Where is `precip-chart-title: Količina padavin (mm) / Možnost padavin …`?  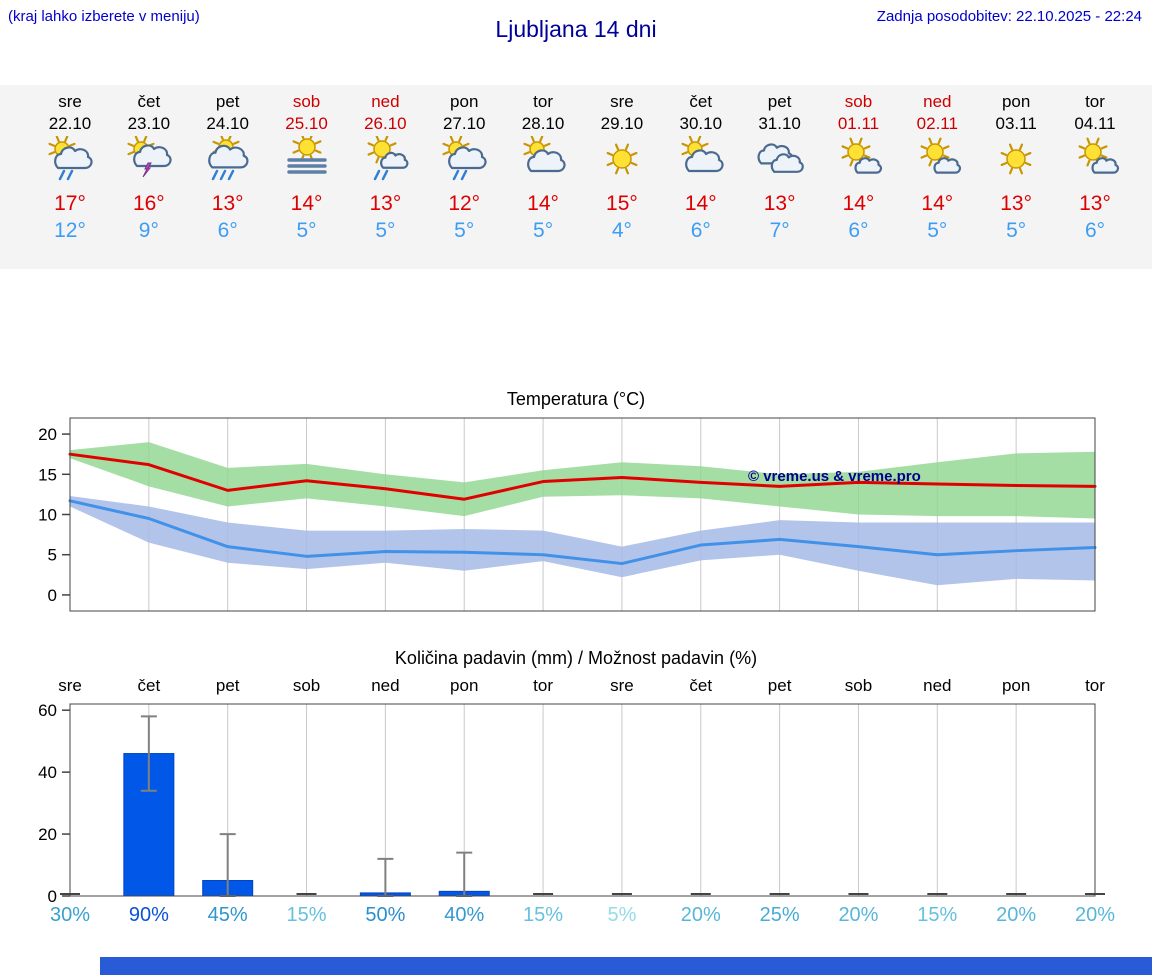
precip-chart-title: Količina padavin (mm) / Možnost padavin … is located at coordinates (576, 658).